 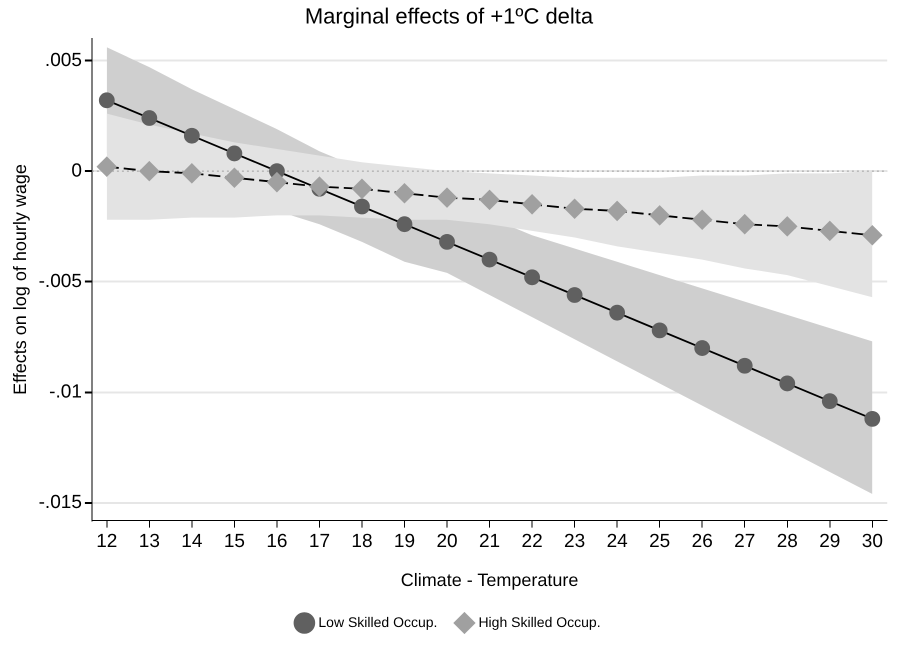 What do you see at coordinates (702, 541) in the screenshot?
I see `x-tick-label: 26` at bounding box center [702, 541].